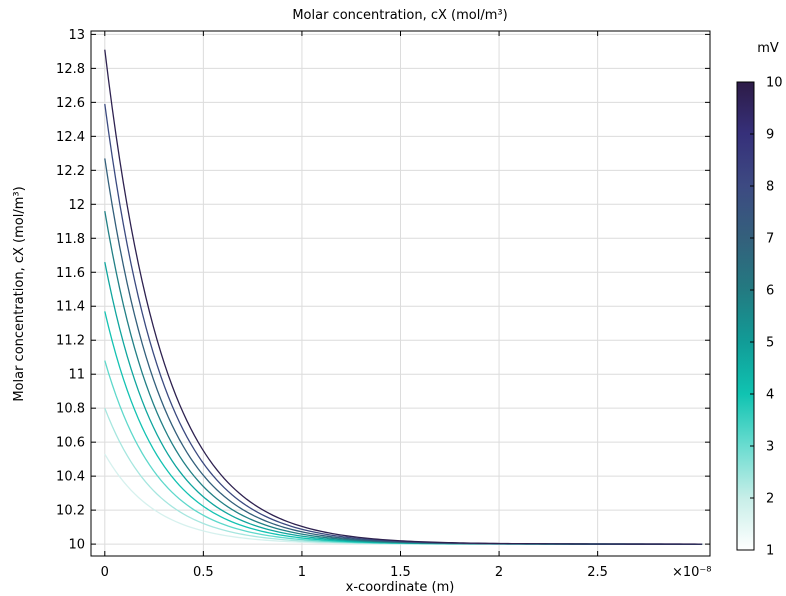  Describe the element at coordinates (400, 572) in the screenshot. I see `x-tick-label: 1.5` at that location.